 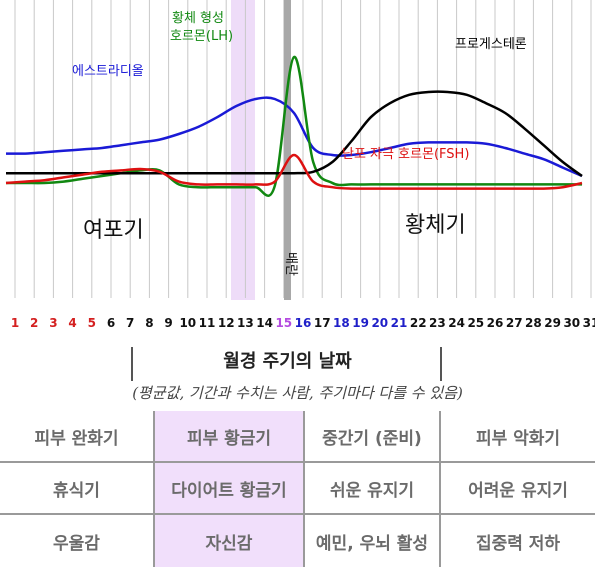 What do you see at coordinates (373, 437) in the screenshot?
I see `table-cell: 중간기 (준비)` at bounding box center [373, 437].